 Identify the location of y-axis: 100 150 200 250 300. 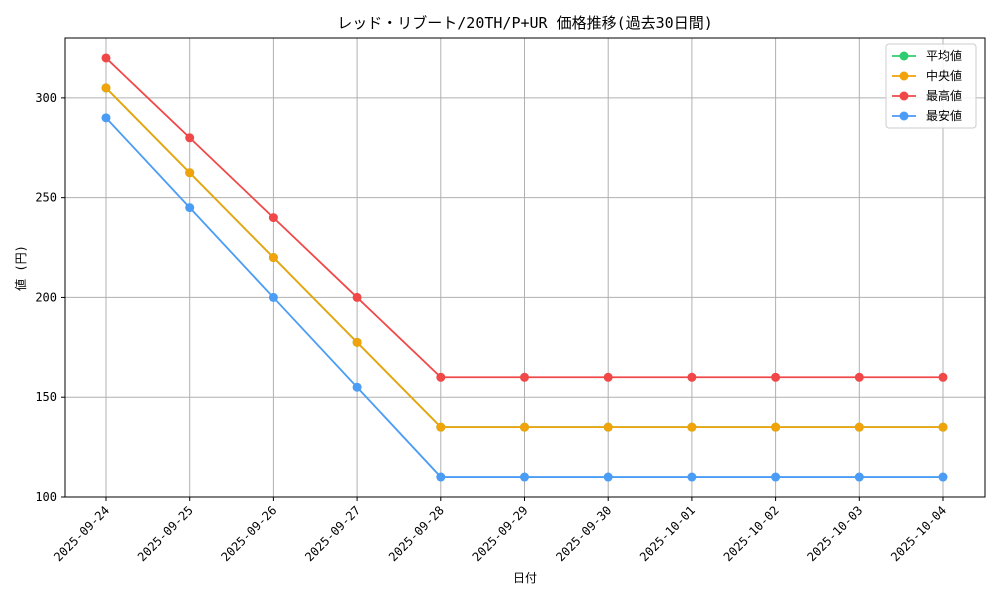
(50, 297).